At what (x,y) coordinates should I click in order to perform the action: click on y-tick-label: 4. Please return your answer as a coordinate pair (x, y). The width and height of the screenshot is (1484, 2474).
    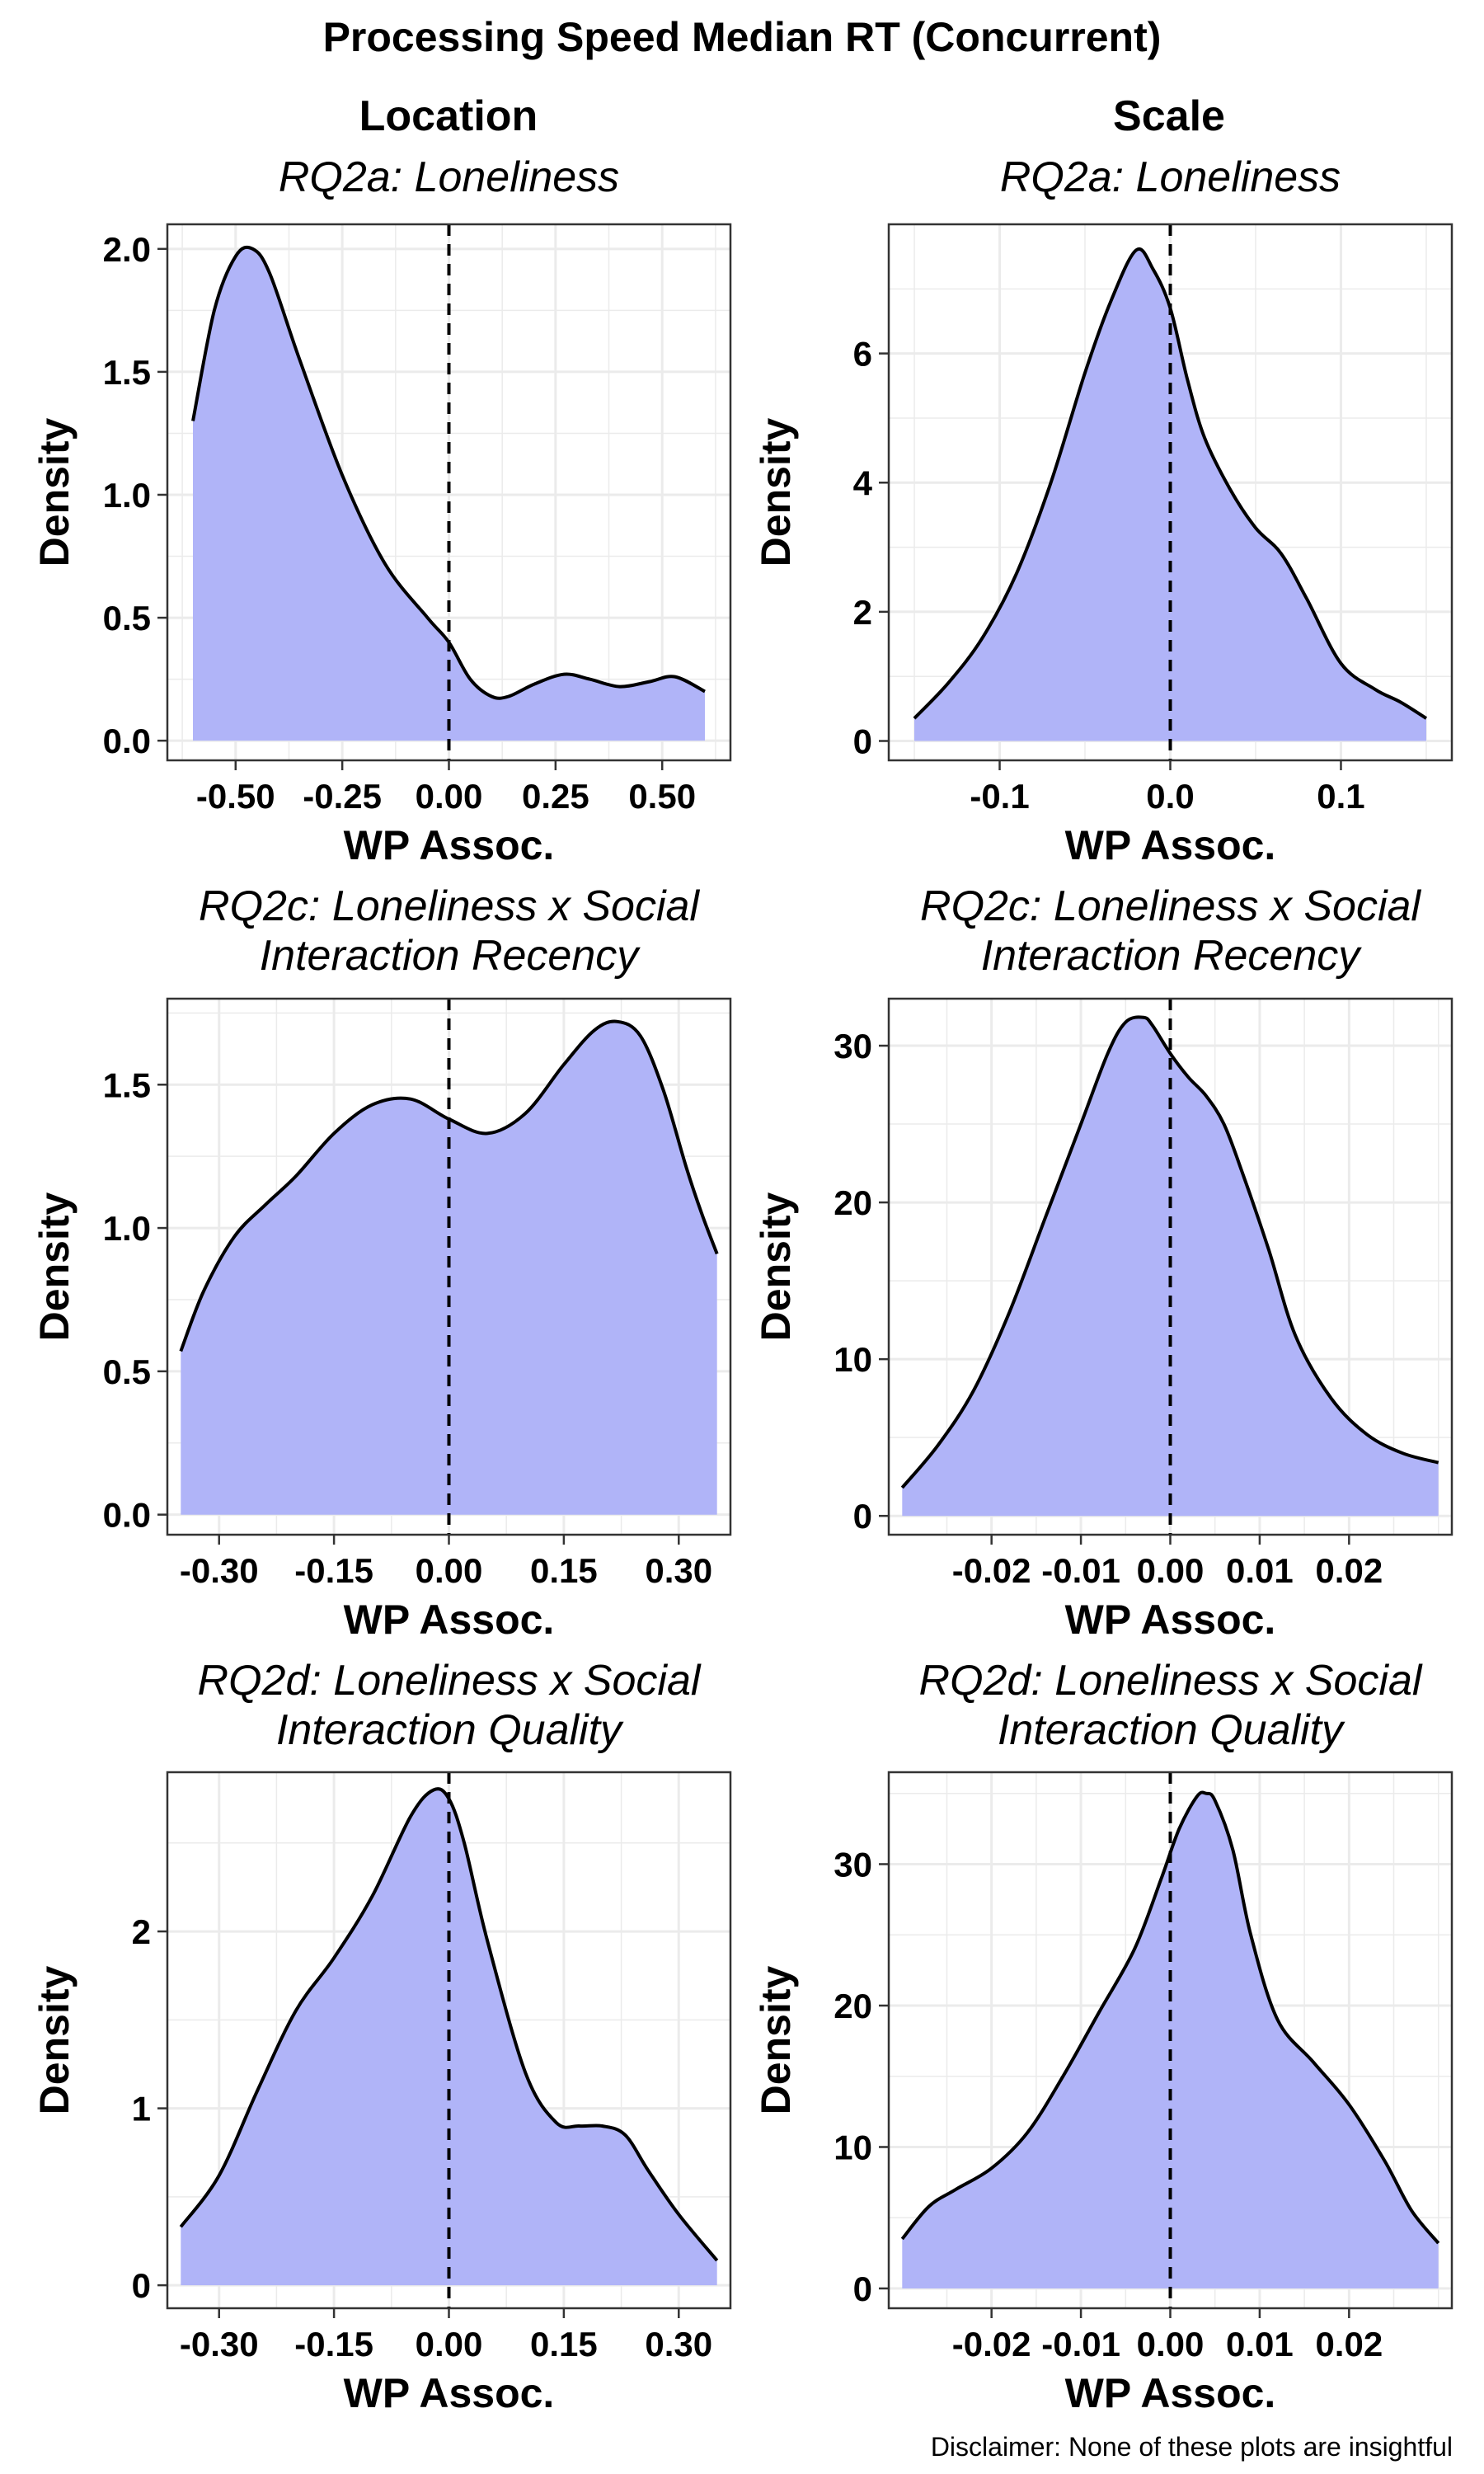
    Looking at the image, I should click on (863, 482).